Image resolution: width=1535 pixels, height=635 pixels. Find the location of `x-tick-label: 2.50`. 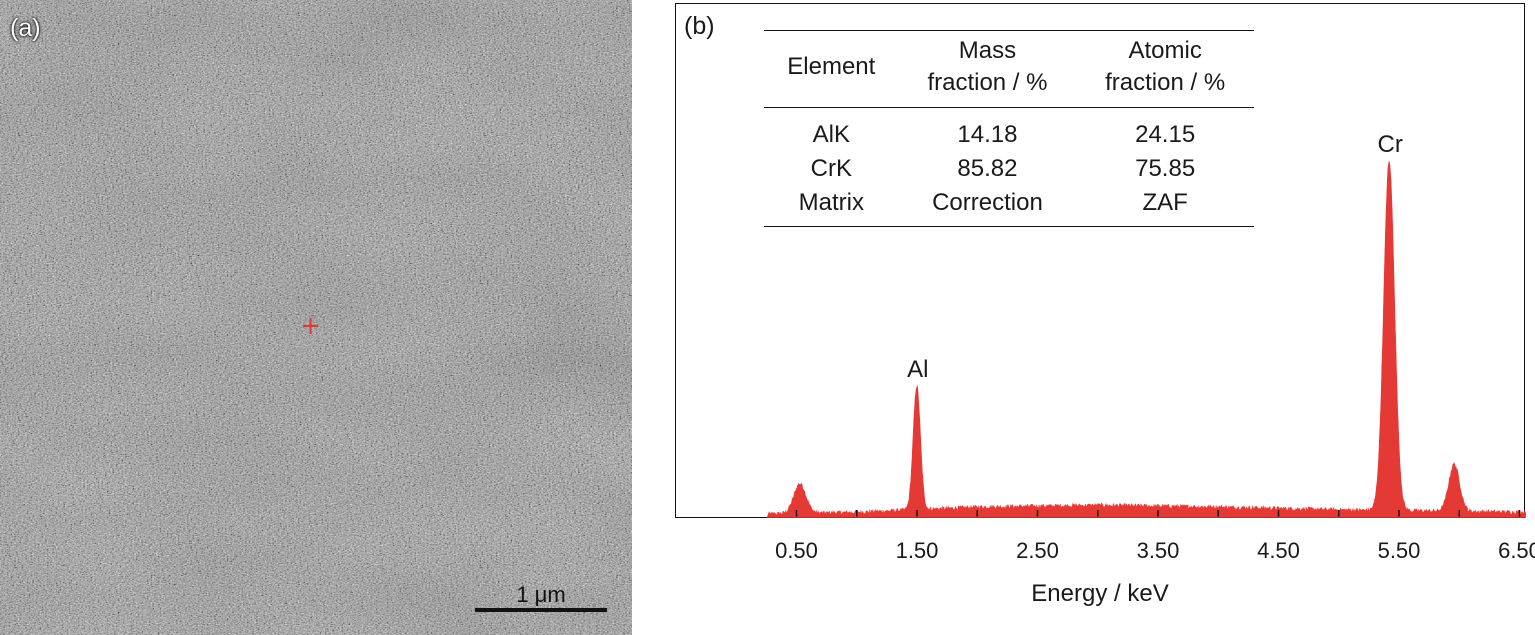

x-tick-label: 2.50 is located at coordinates (1037, 550).